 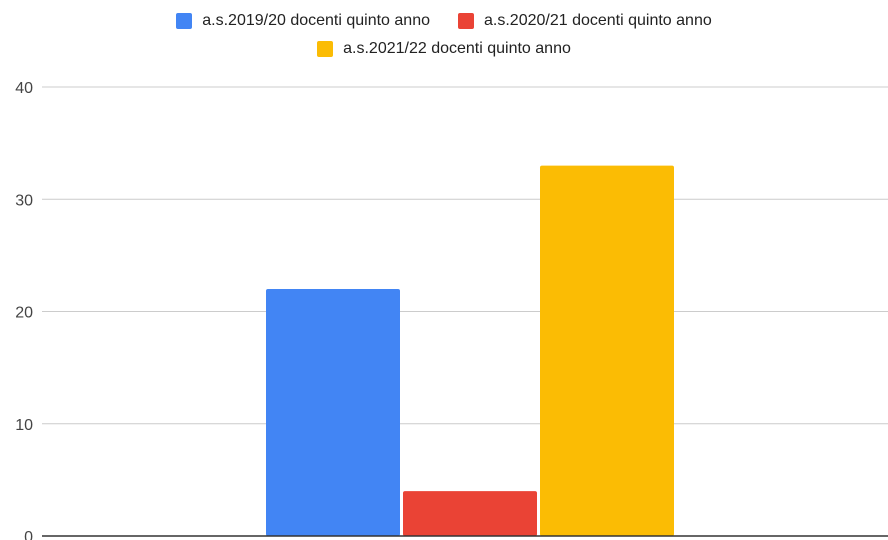 I want to click on legend-item-2019-20: a.s.2019/20 docenti quinto anno, so click(x=303, y=21).